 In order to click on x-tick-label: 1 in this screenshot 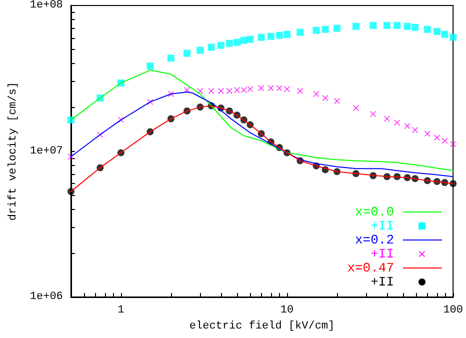, I will do `click(121, 310)`.